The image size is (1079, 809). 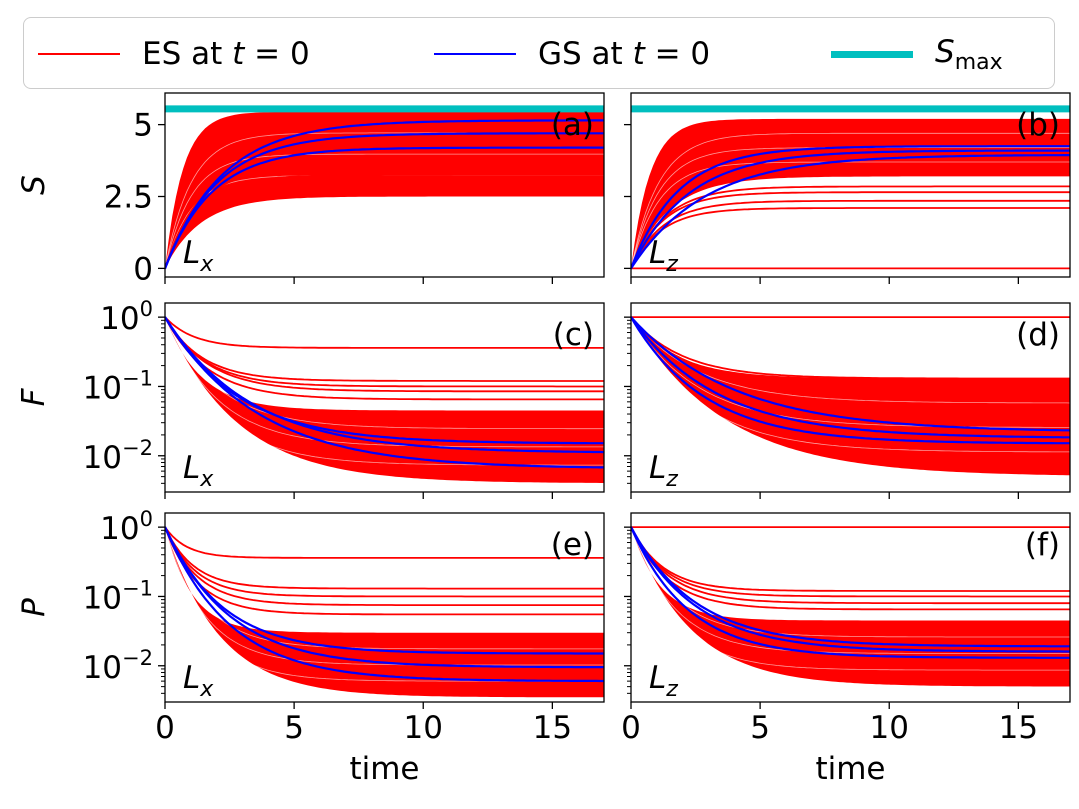 I want to click on panel-letter: (b), so click(x=1038, y=125).